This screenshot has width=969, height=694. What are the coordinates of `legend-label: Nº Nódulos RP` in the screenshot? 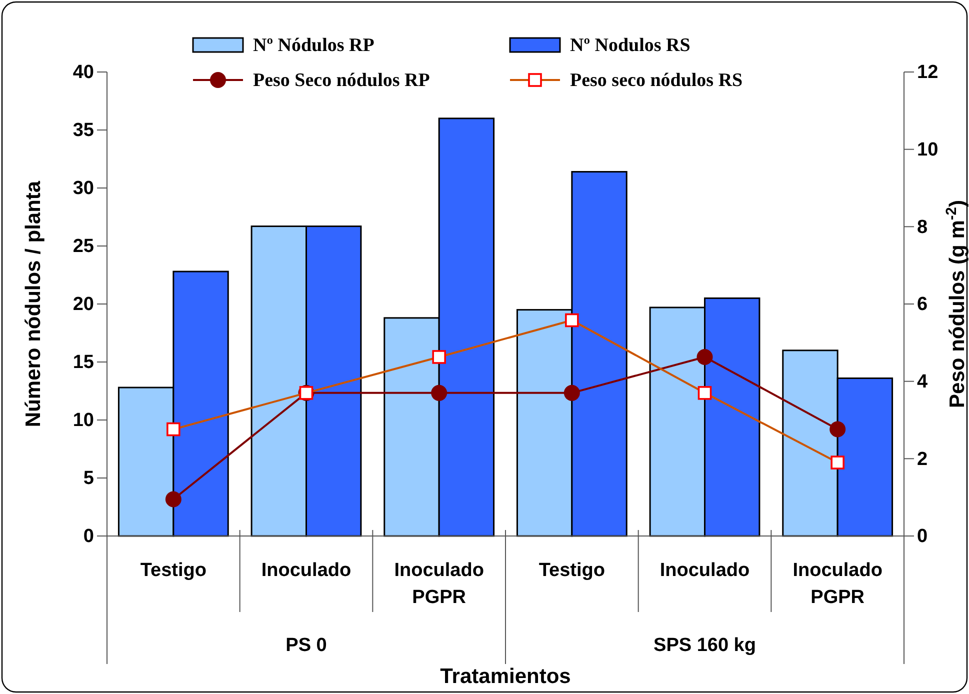 It's located at (314, 45).